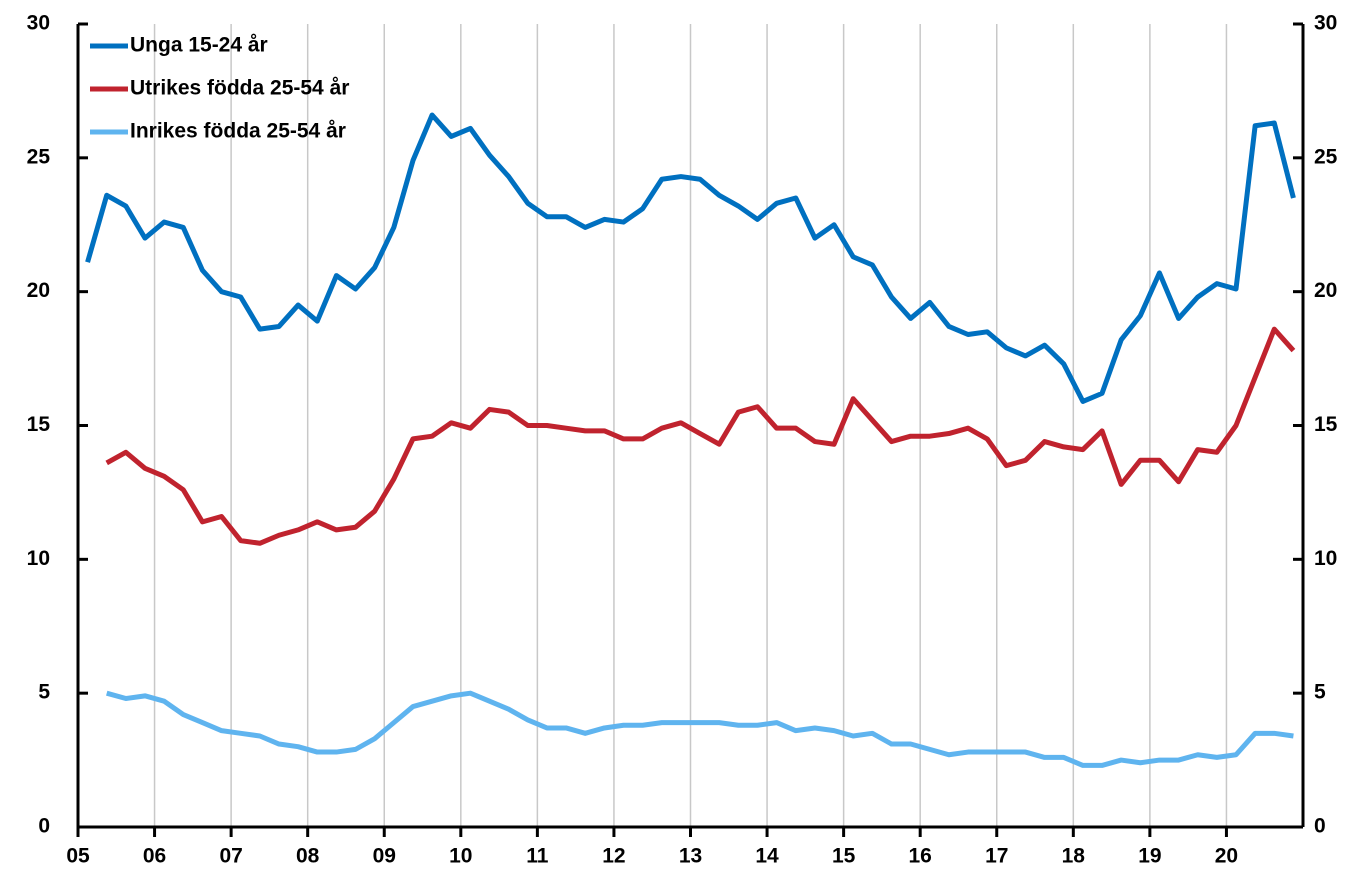 This screenshot has width=1368, height=879. I want to click on series-line, so click(700, 729).